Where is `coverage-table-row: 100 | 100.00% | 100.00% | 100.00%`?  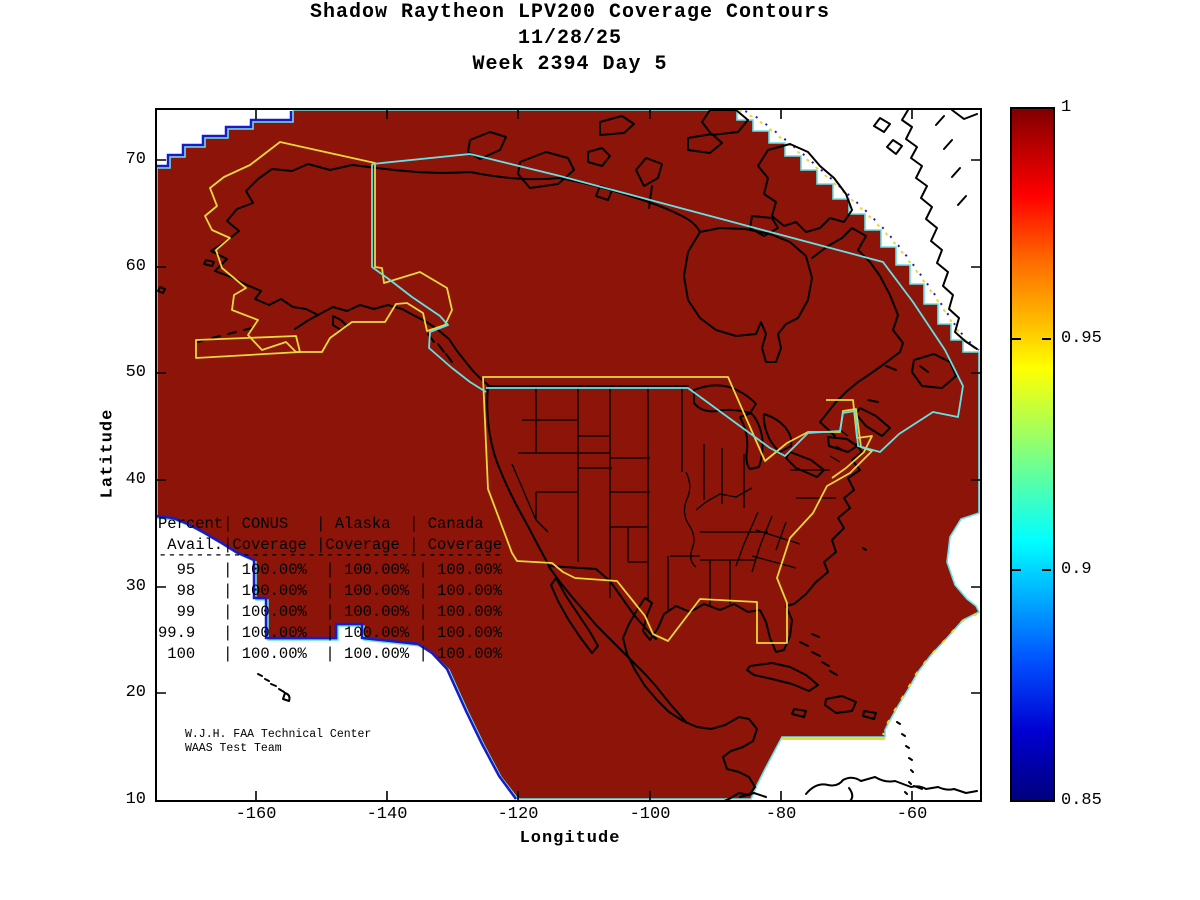
coverage-table-row: 100 | 100.00% | 100.00% | 100.00% is located at coordinates (330, 654).